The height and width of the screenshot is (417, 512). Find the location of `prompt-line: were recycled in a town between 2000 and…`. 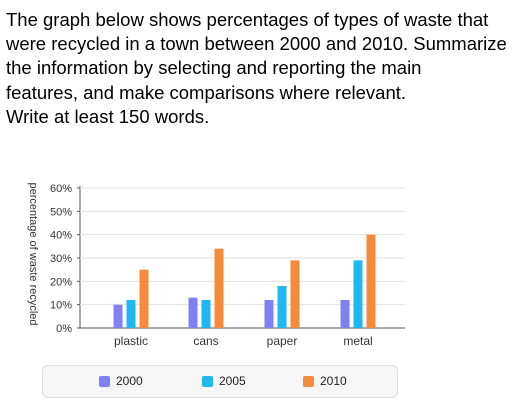

prompt-line: were recycled in a town between 2000 and… is located at coordinates (256, 44).